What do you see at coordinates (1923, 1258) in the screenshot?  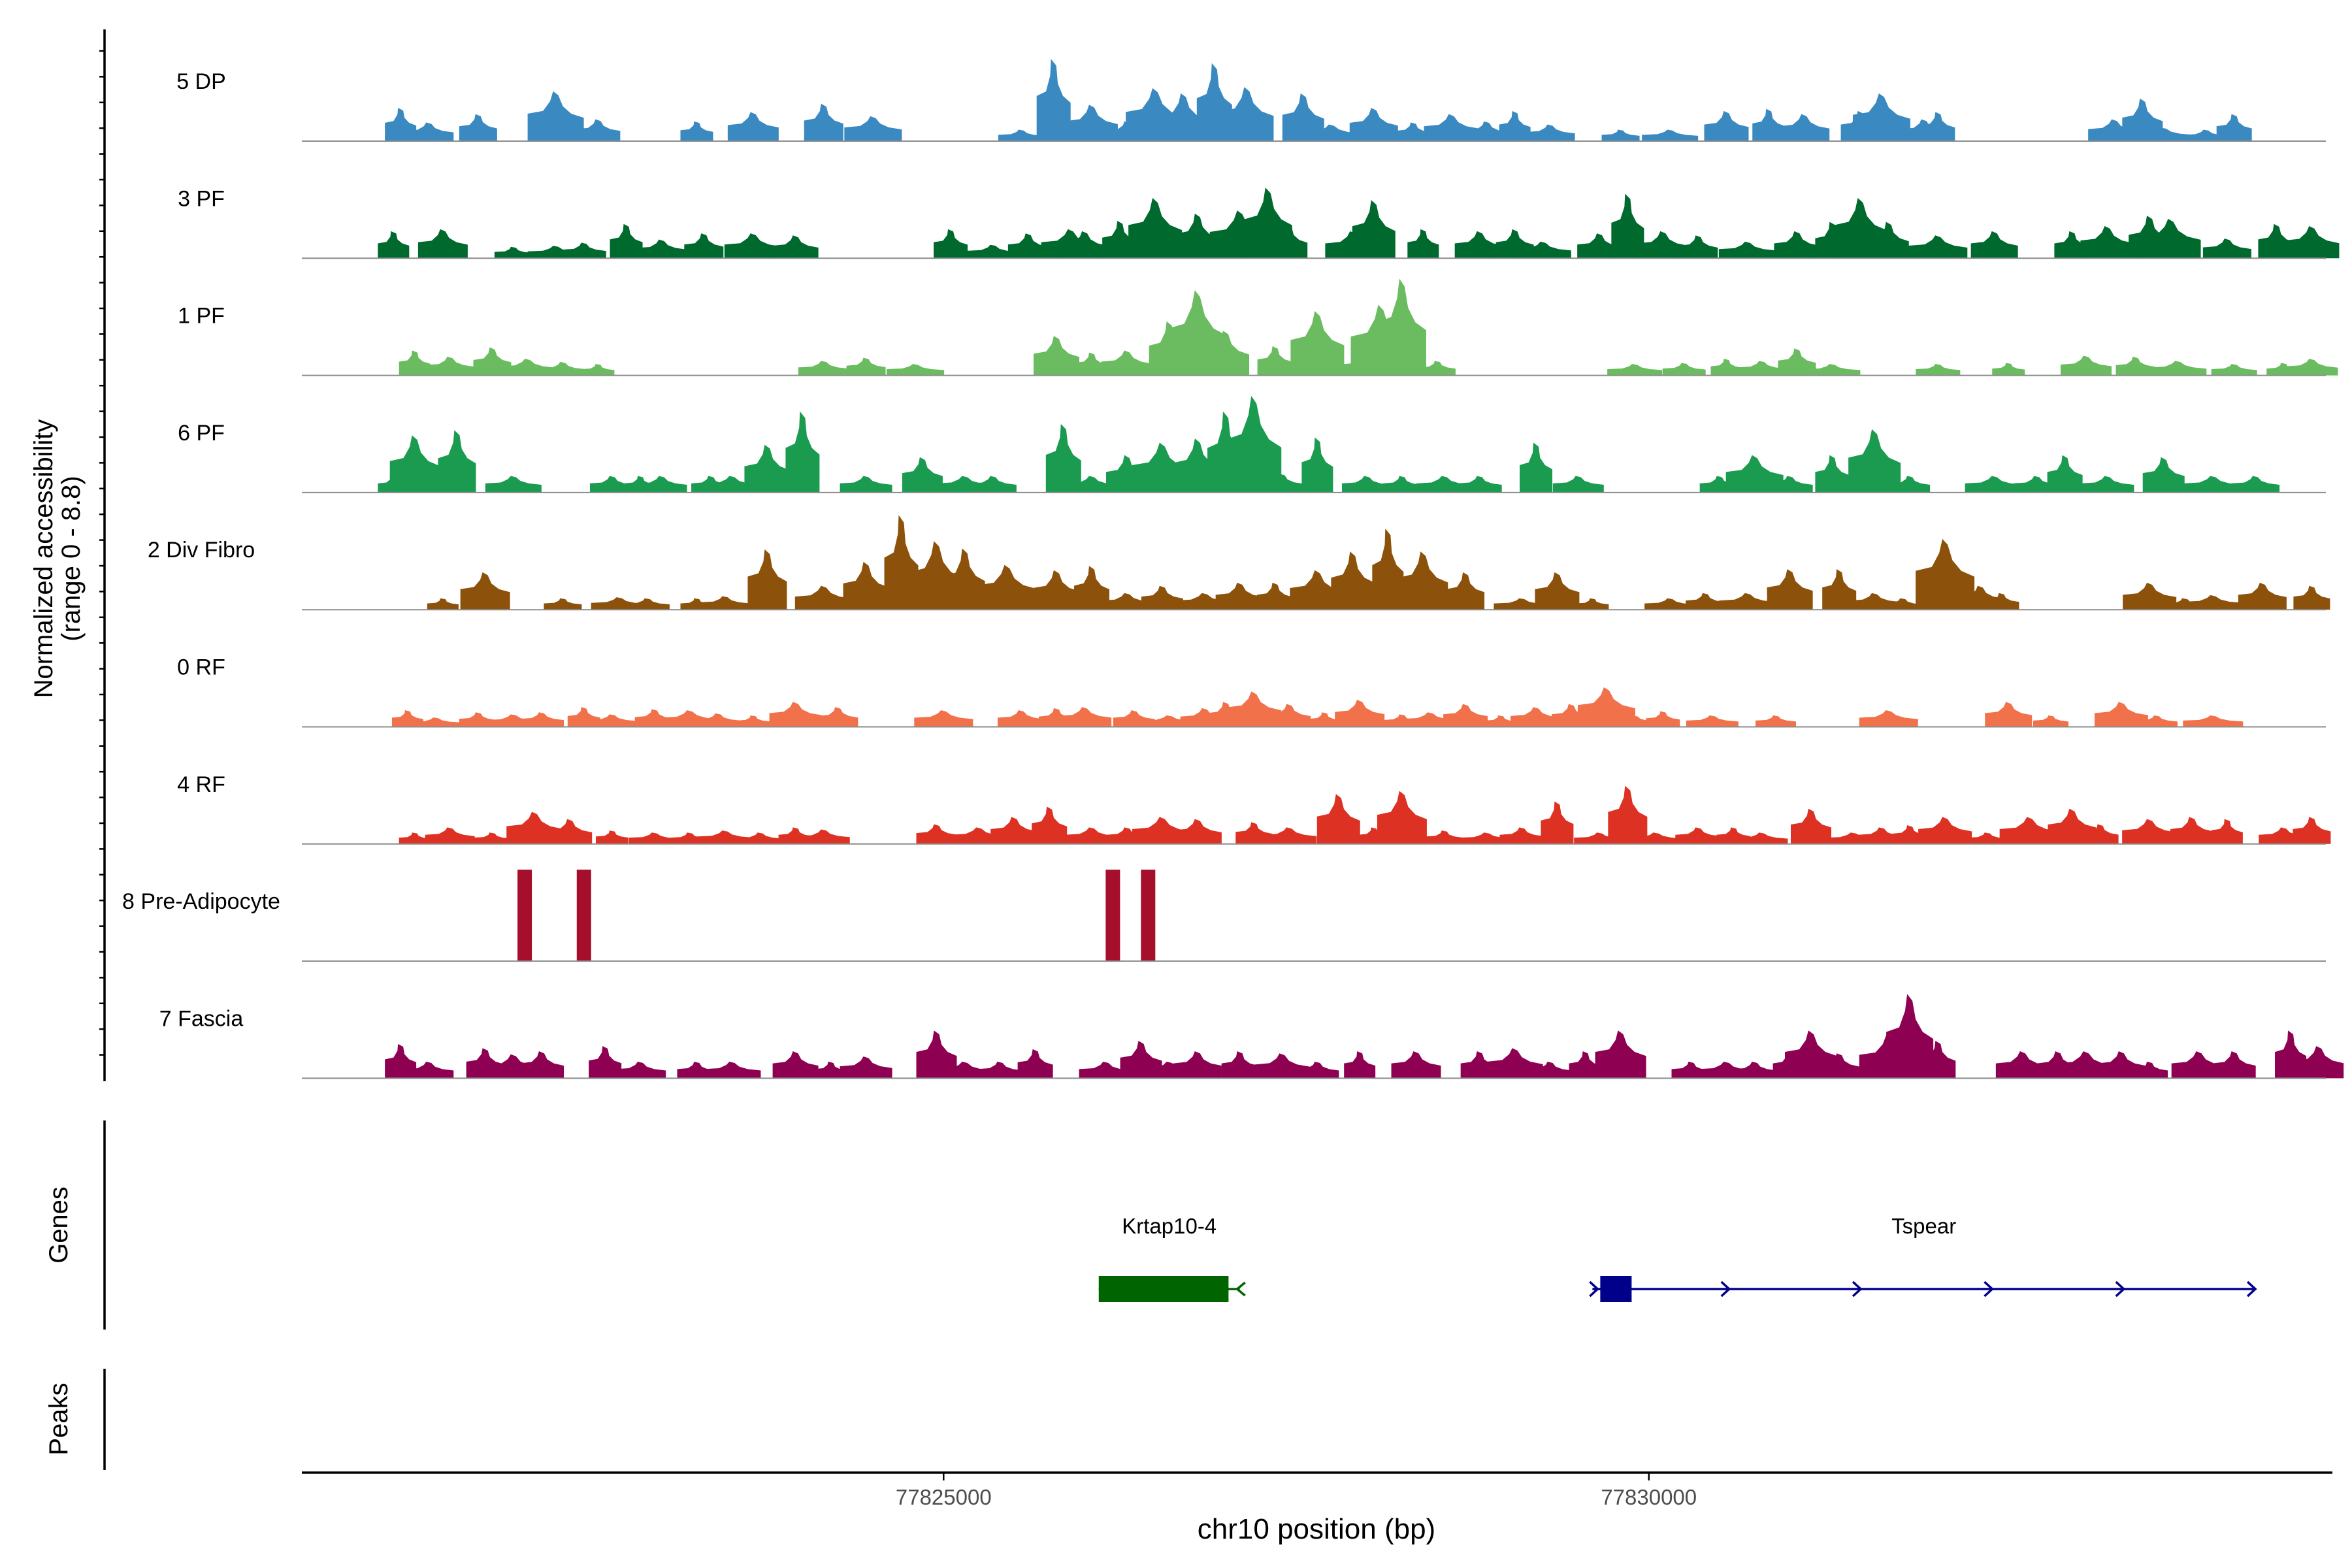 I see `gene-tspear: Tspear` at bounding box center [1923, 1258].